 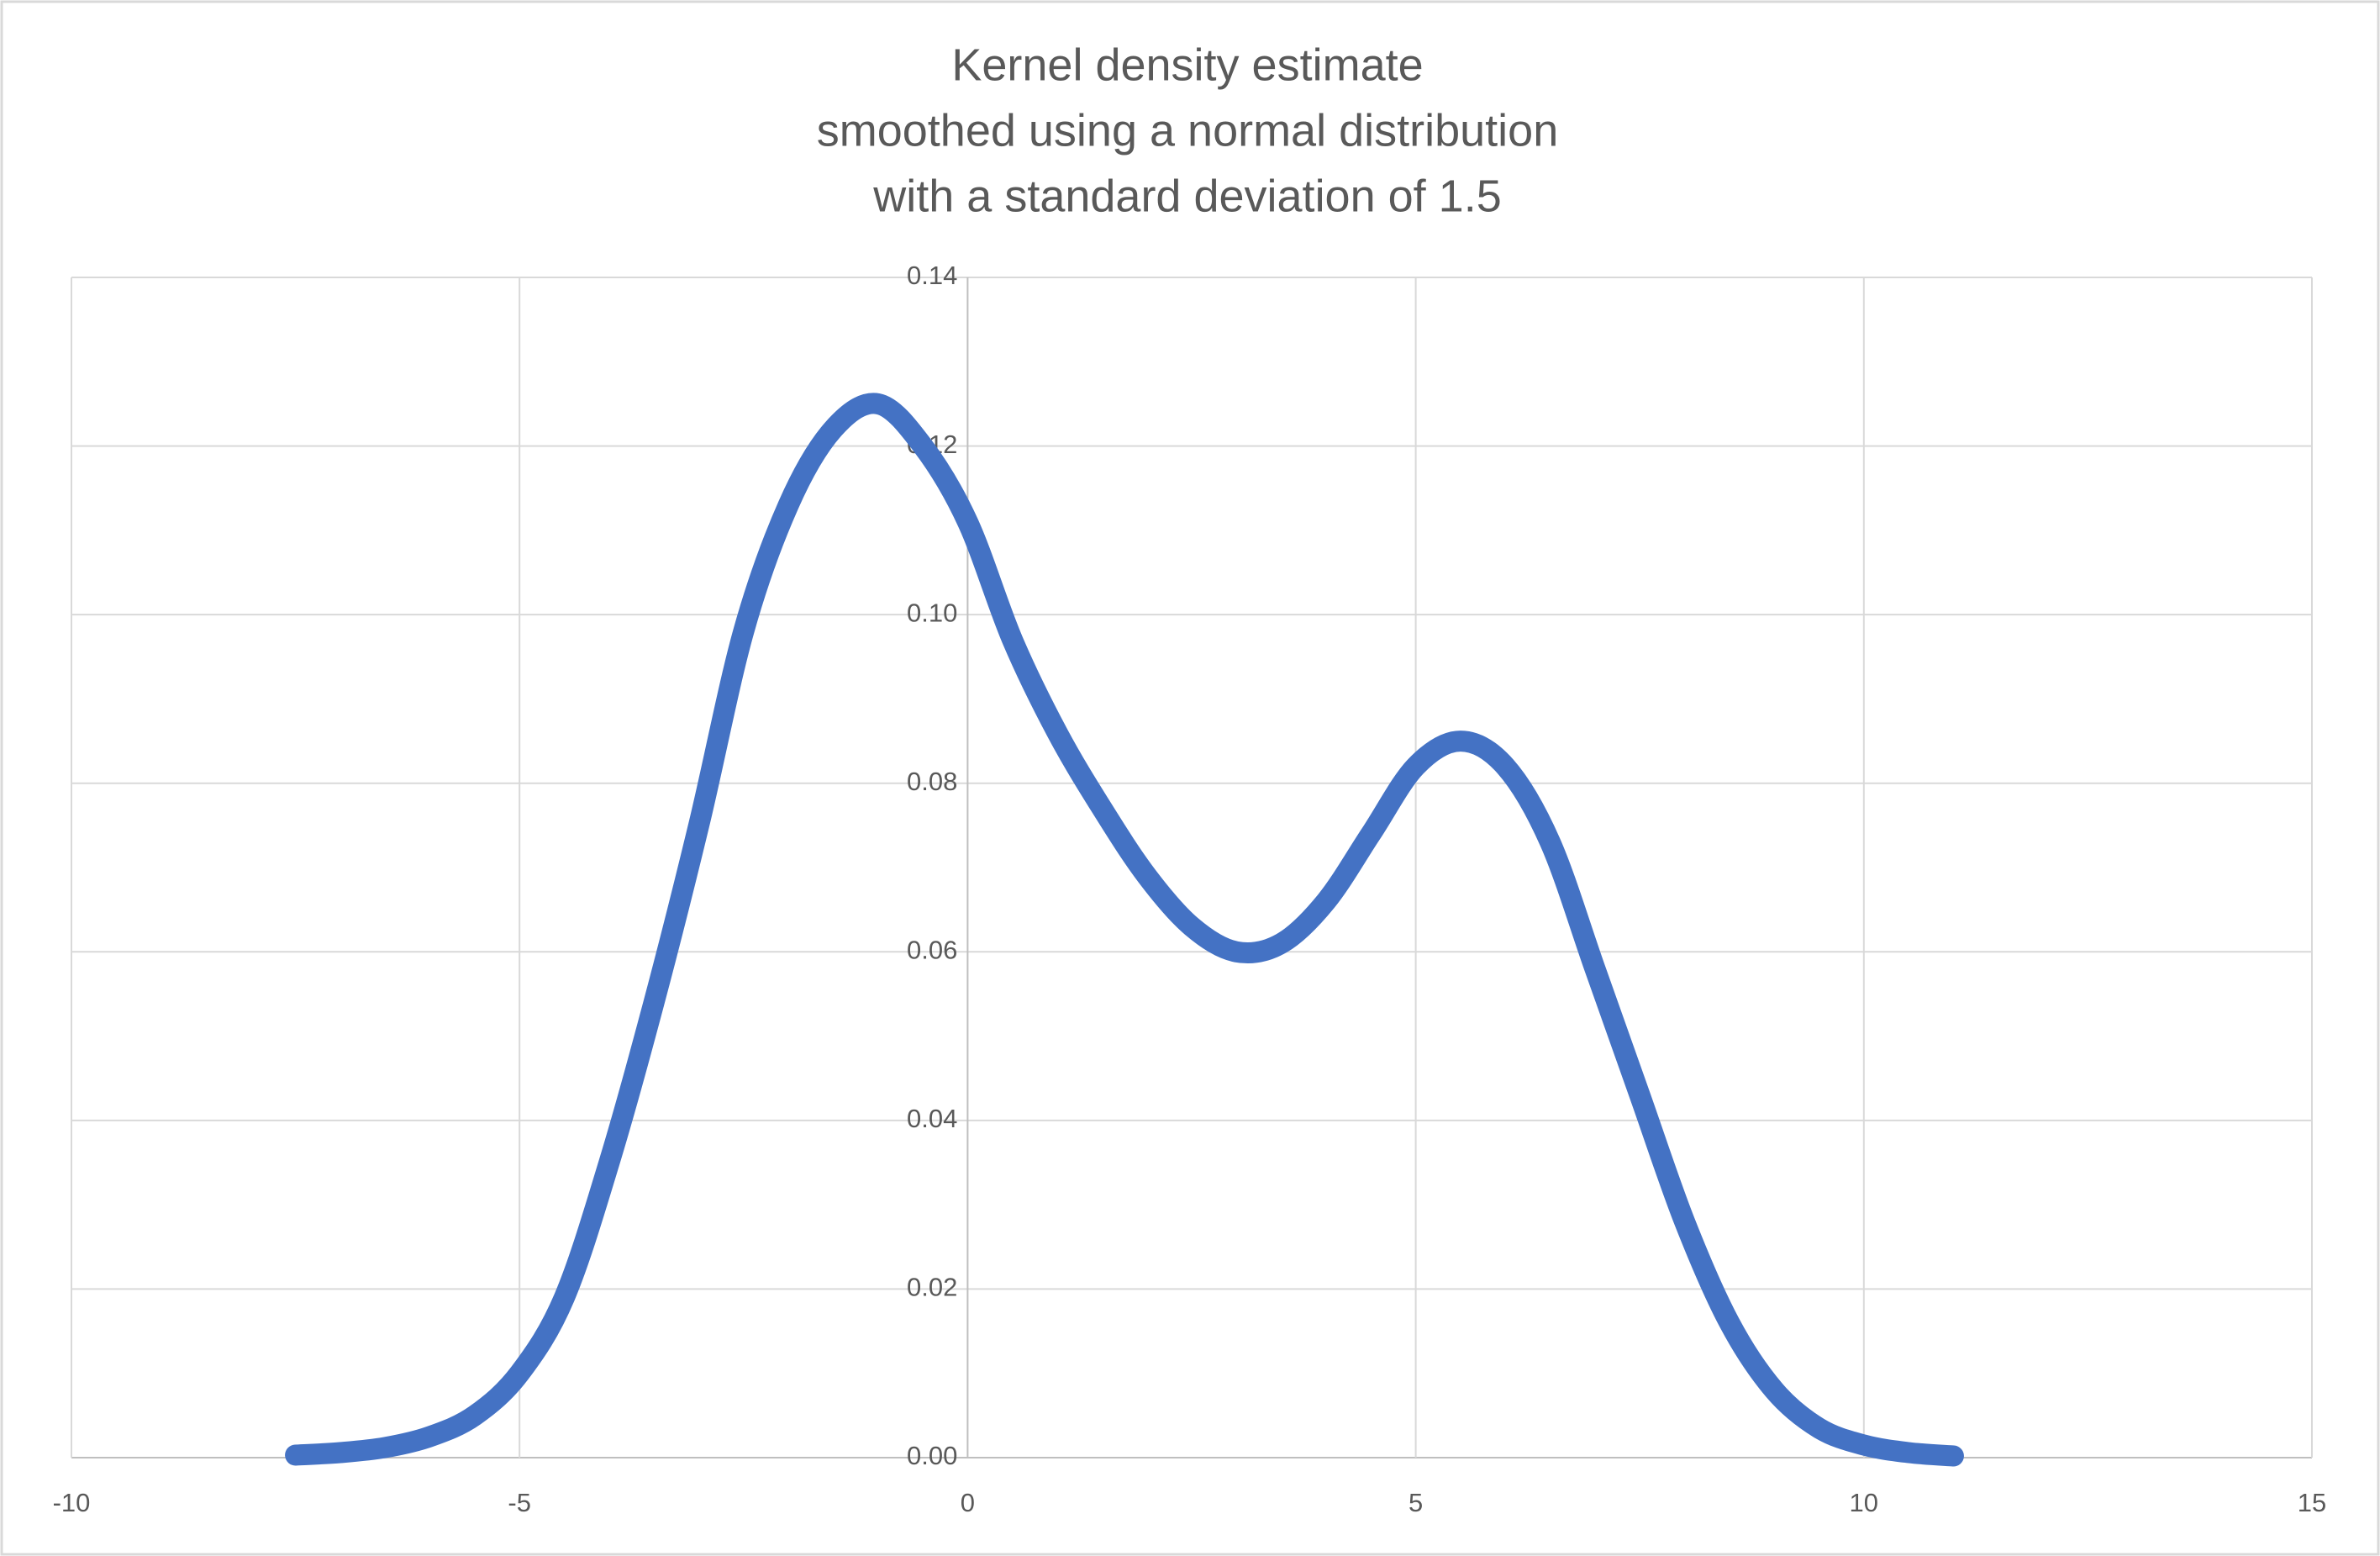 What do you see at coordinates (932, 612) in the screenshot?
I see `y-tick-label: 0.10` at bounding box center [932, 612].